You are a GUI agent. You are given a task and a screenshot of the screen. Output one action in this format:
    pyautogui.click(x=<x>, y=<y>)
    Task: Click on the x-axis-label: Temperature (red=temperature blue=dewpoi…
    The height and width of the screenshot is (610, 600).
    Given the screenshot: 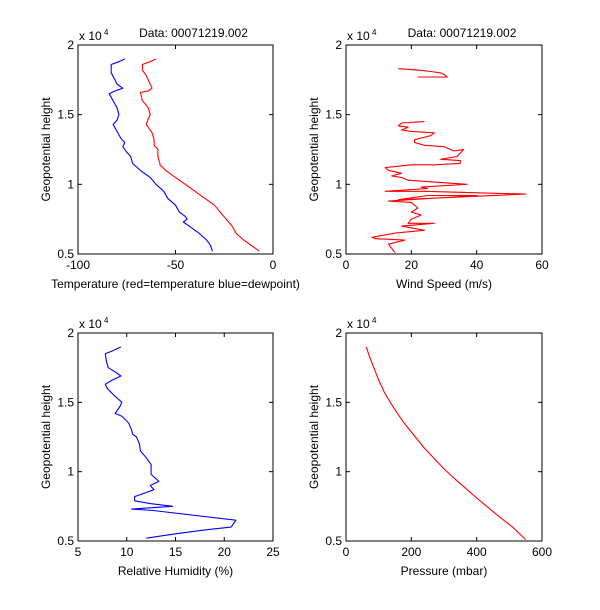 What is the action you would take?
    pyautogui.click(x=175, y=284)
    